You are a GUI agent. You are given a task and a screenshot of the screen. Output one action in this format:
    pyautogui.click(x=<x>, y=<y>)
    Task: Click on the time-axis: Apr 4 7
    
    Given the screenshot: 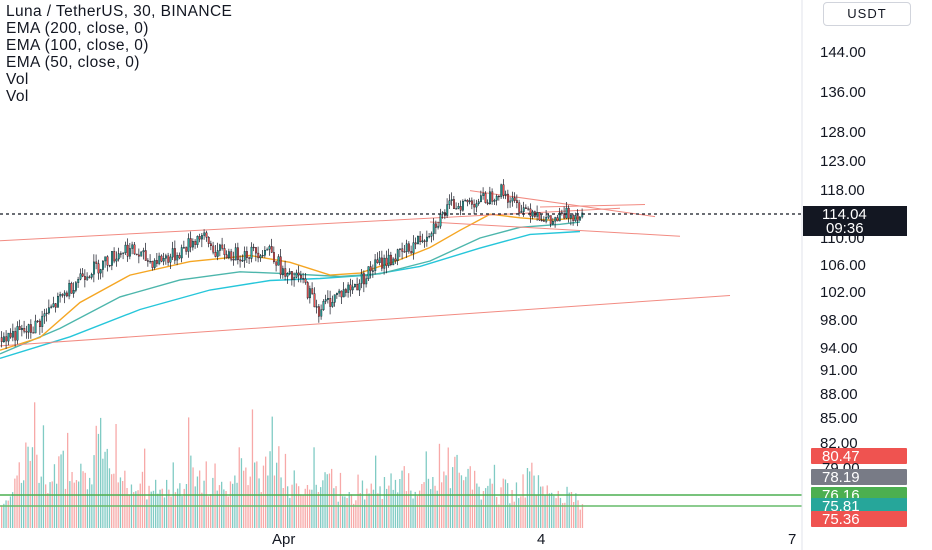 What is the action you would take?
    pyautogui.click(x=534, y=539)
    